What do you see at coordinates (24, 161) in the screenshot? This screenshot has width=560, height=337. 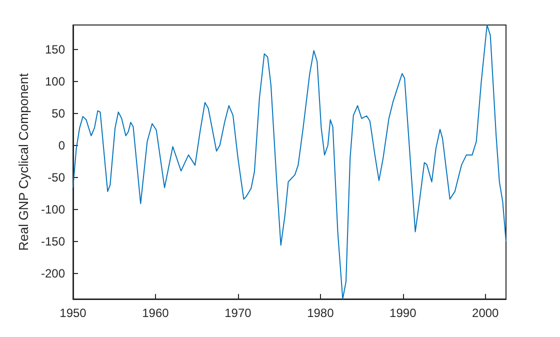 I see `y-axis-title: Real GNP Cyclical Component` at bounding box center [24, 161].